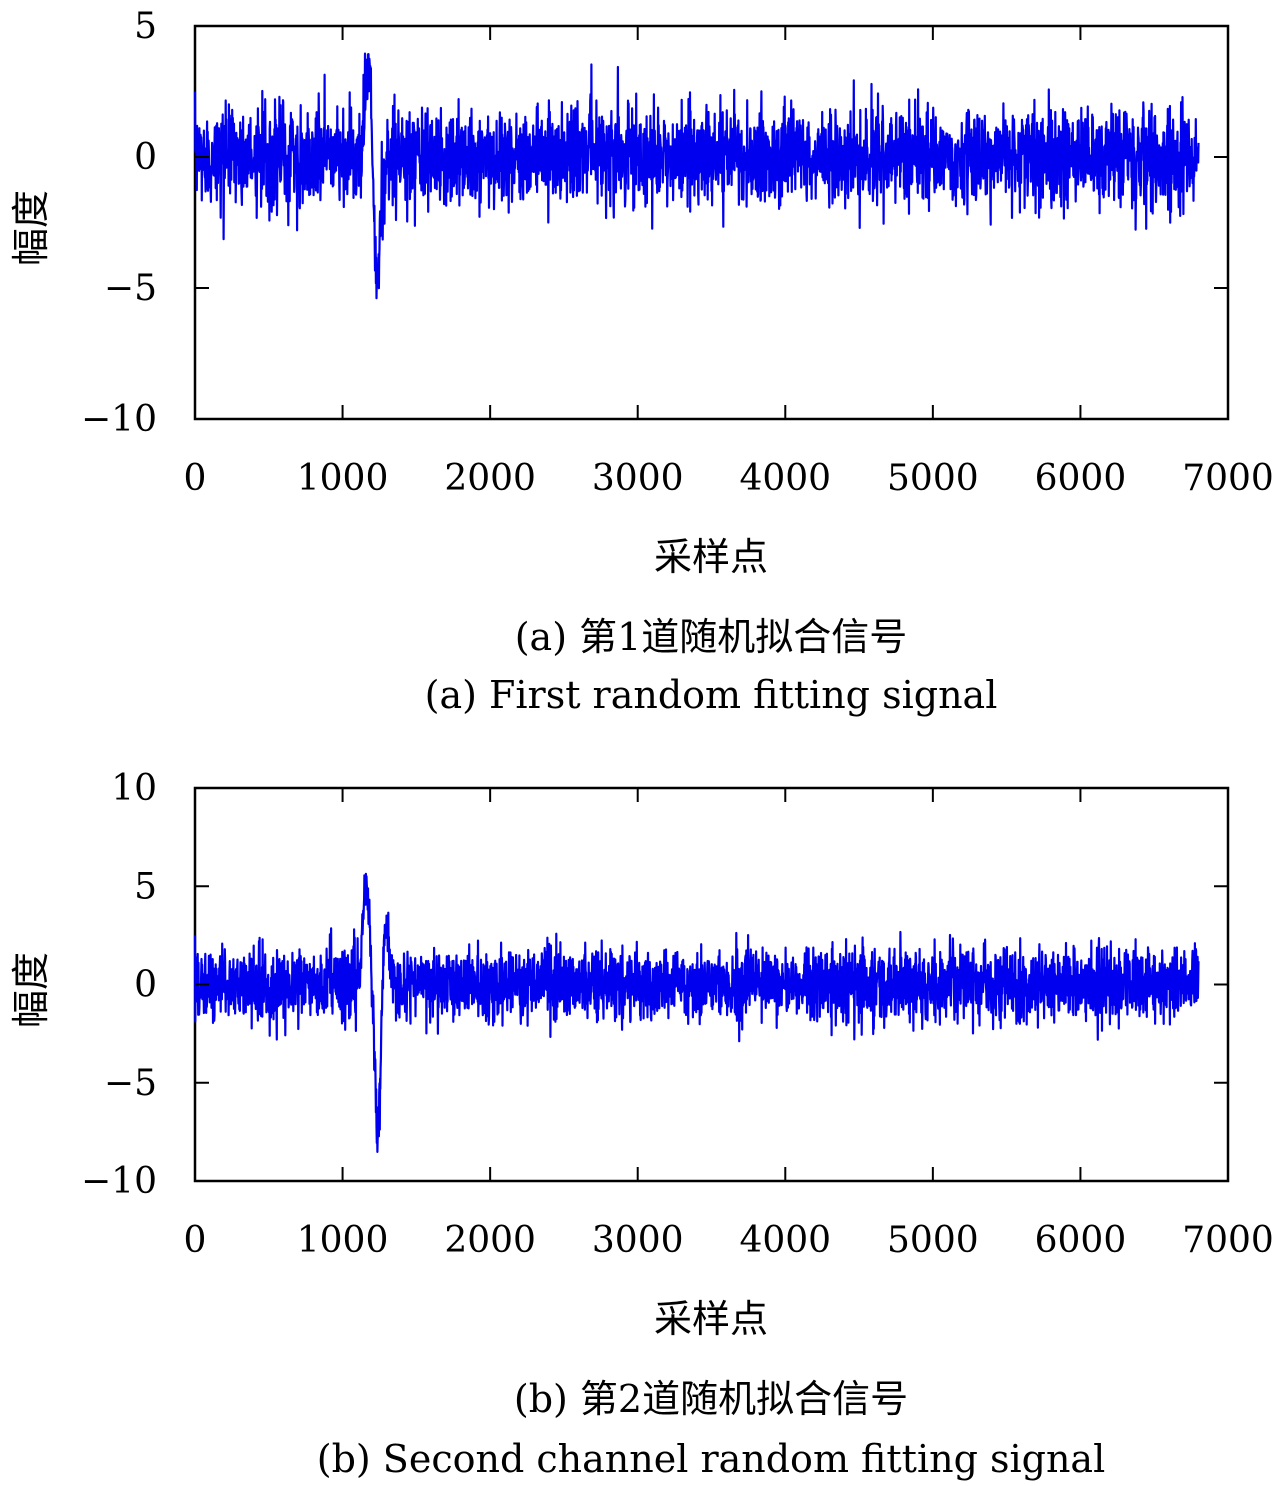 This screenshot has height=1486, width=1280. I want to click on caption-zh: (b) 第2道随机拟合信号, so click(711, 1399).